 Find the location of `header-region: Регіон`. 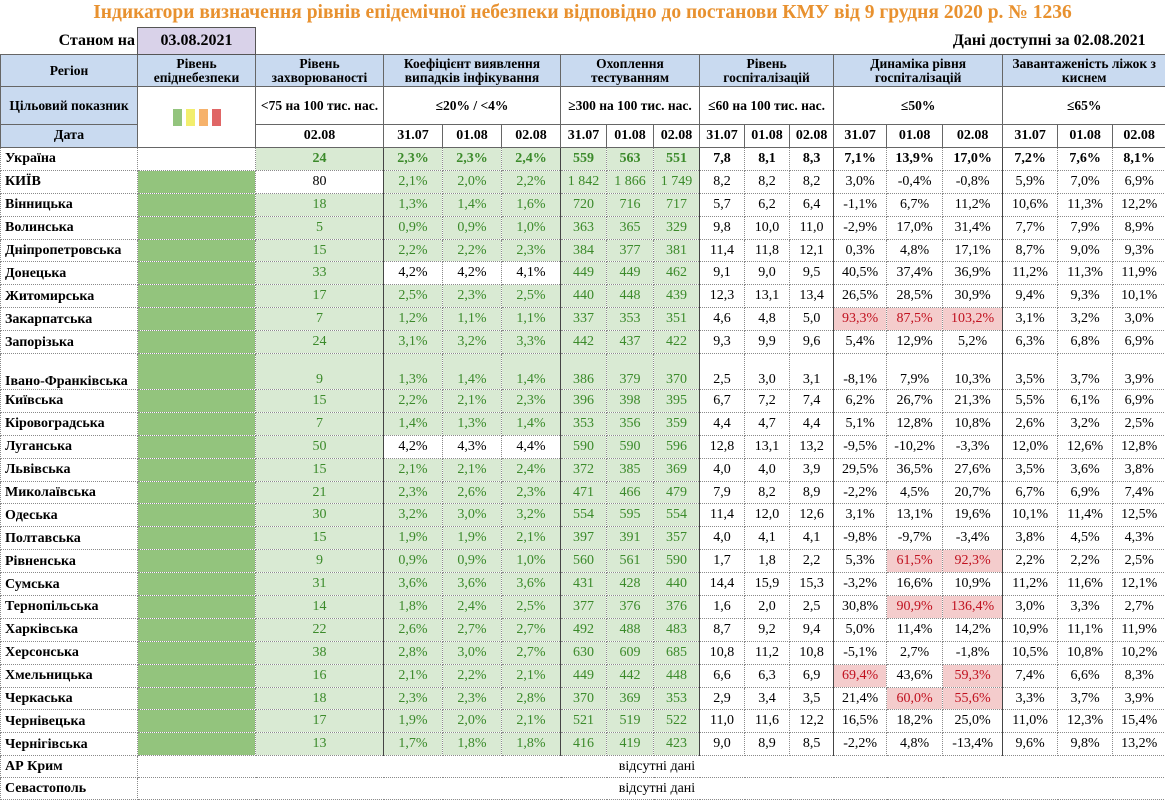

header-region: Регіон is located at coordinates (69, 71).